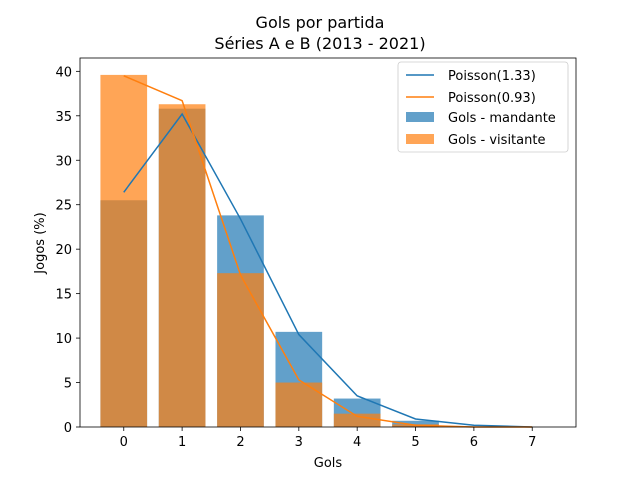  Describe the element at coordinates (63, 339) in the screenshot. I see `y-tick-label: 10` at that location.